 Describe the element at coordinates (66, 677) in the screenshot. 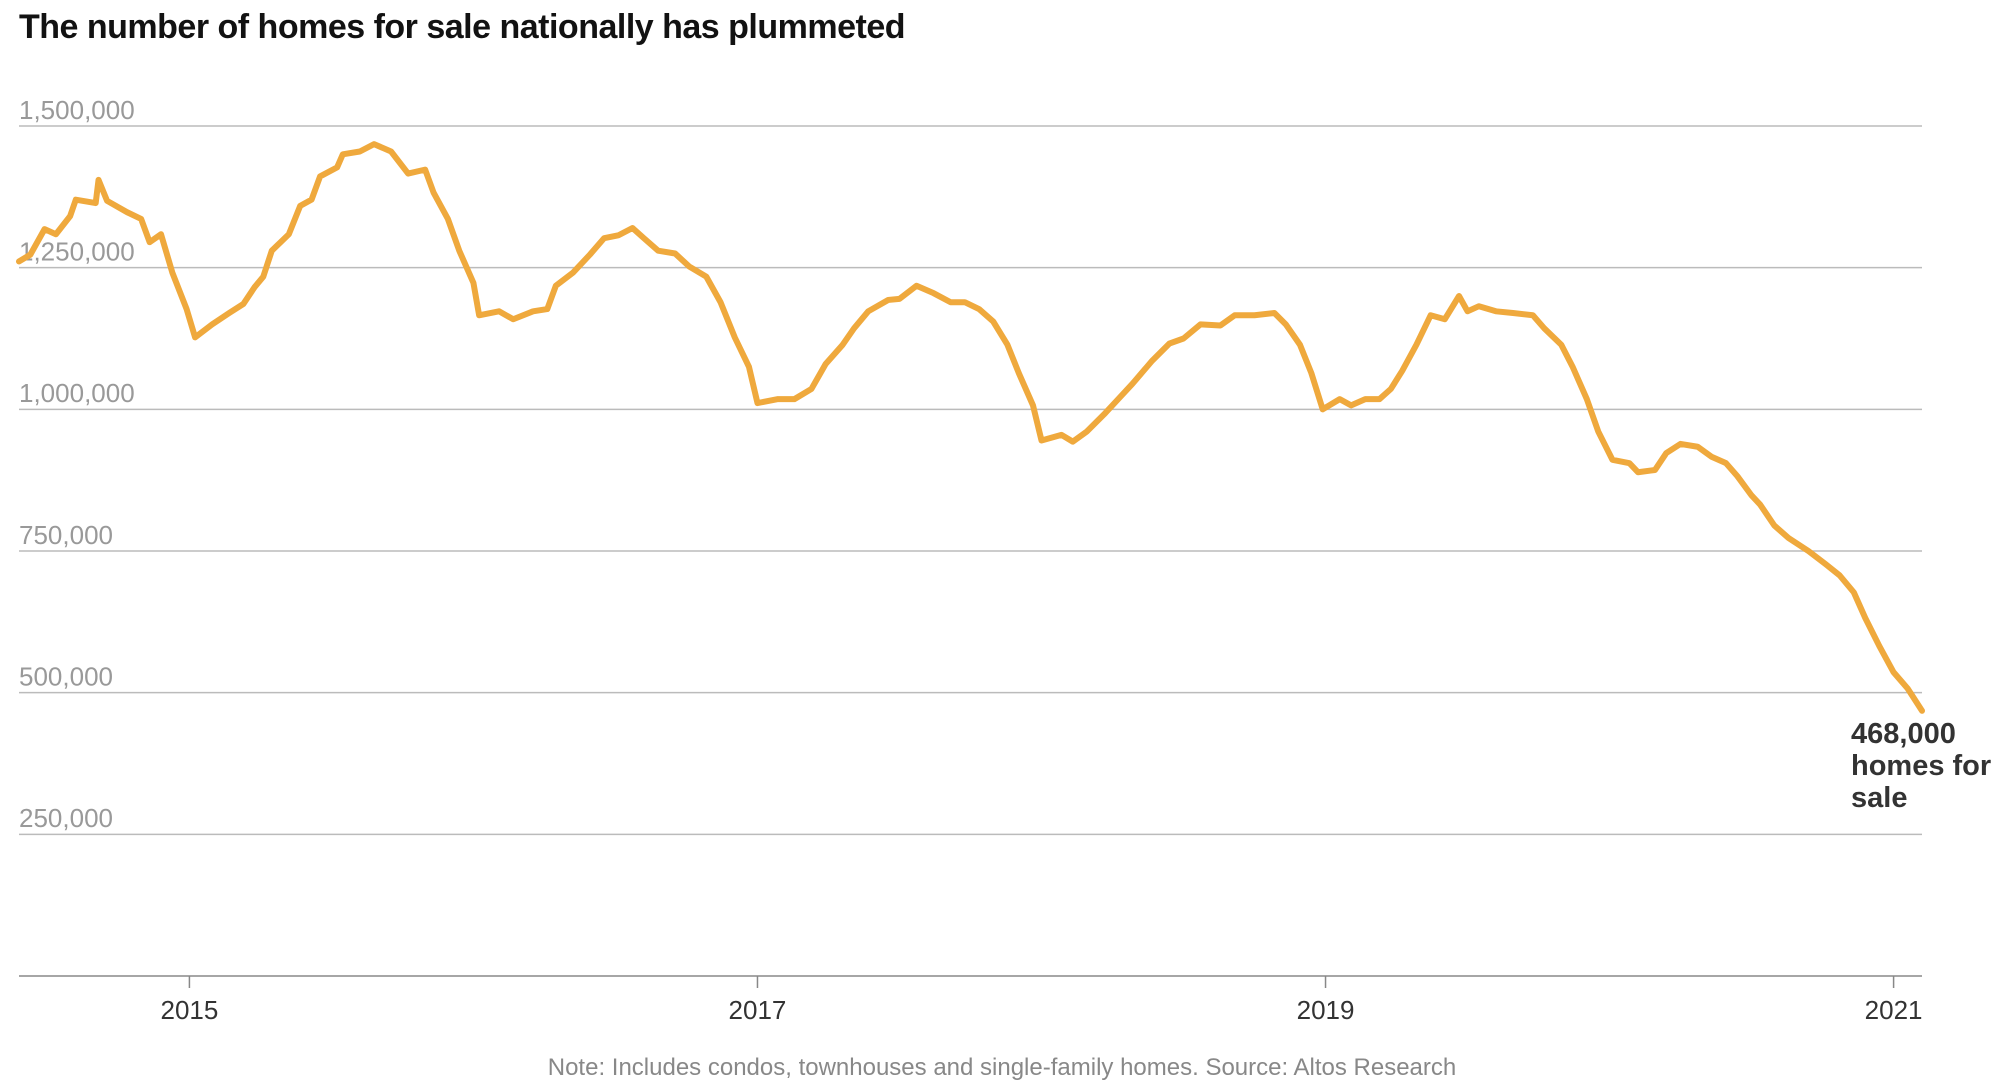

I see `y-tick-label: 500,000` at that location.